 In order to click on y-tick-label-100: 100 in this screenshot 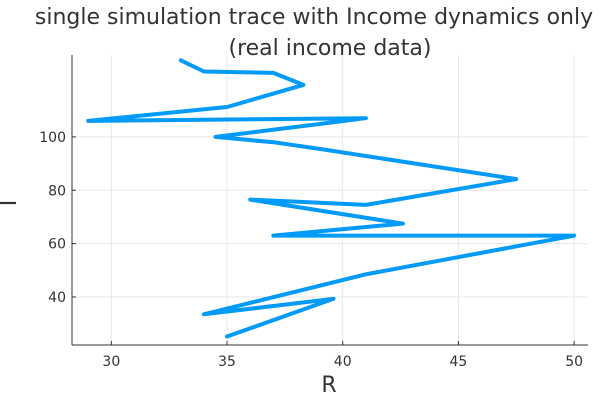, I will do `click(52, 138)`.